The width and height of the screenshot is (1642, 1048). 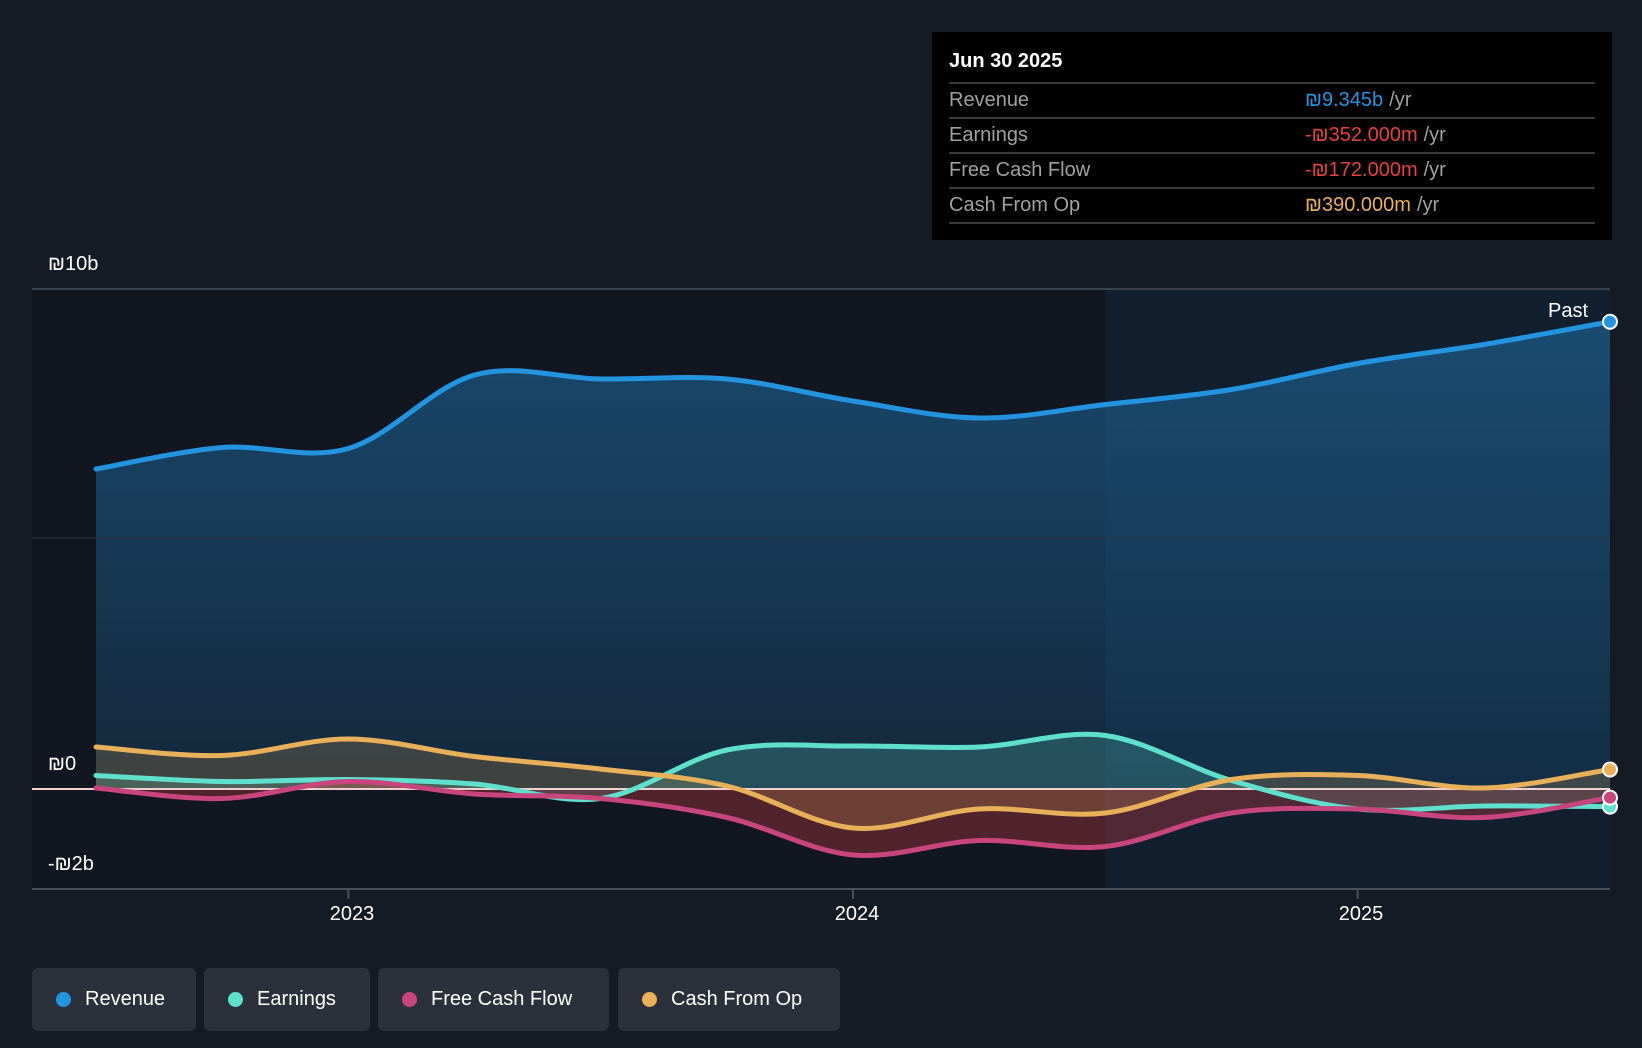 I want to click on fcf-dot-icon, so click(x=409, y=999).